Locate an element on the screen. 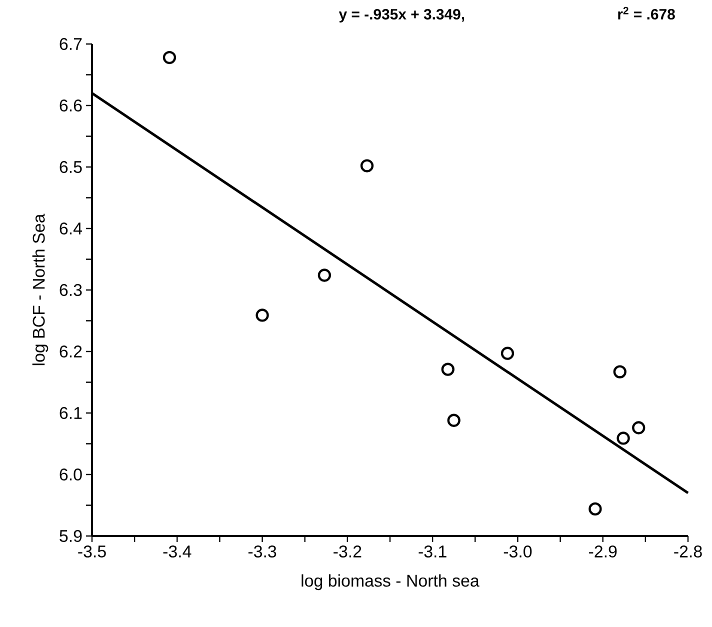  y-tick-label: 6.0 is located at coordinates (71, 474).